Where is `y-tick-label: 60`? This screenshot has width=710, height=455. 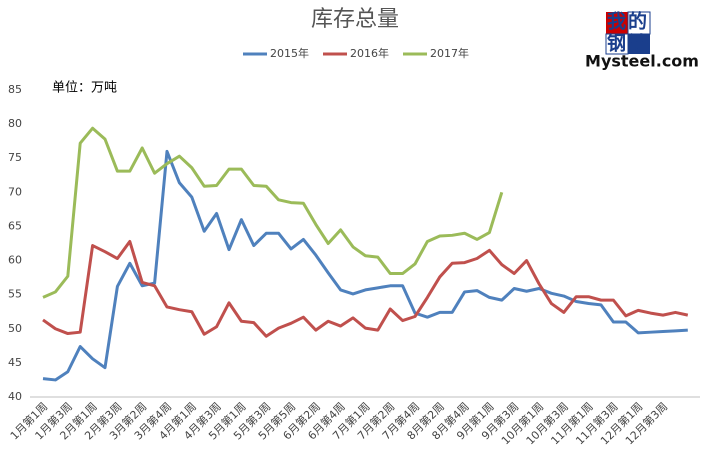 y-tick-label: 60 is located at coordinates (15, 260).